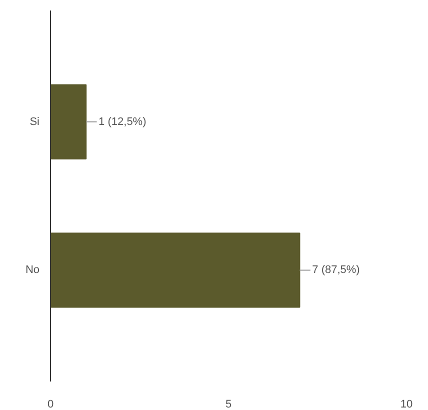 This screenshot has width=428, height=410. I want to click on data-label: 1 (12,5%), so click(122, 122).